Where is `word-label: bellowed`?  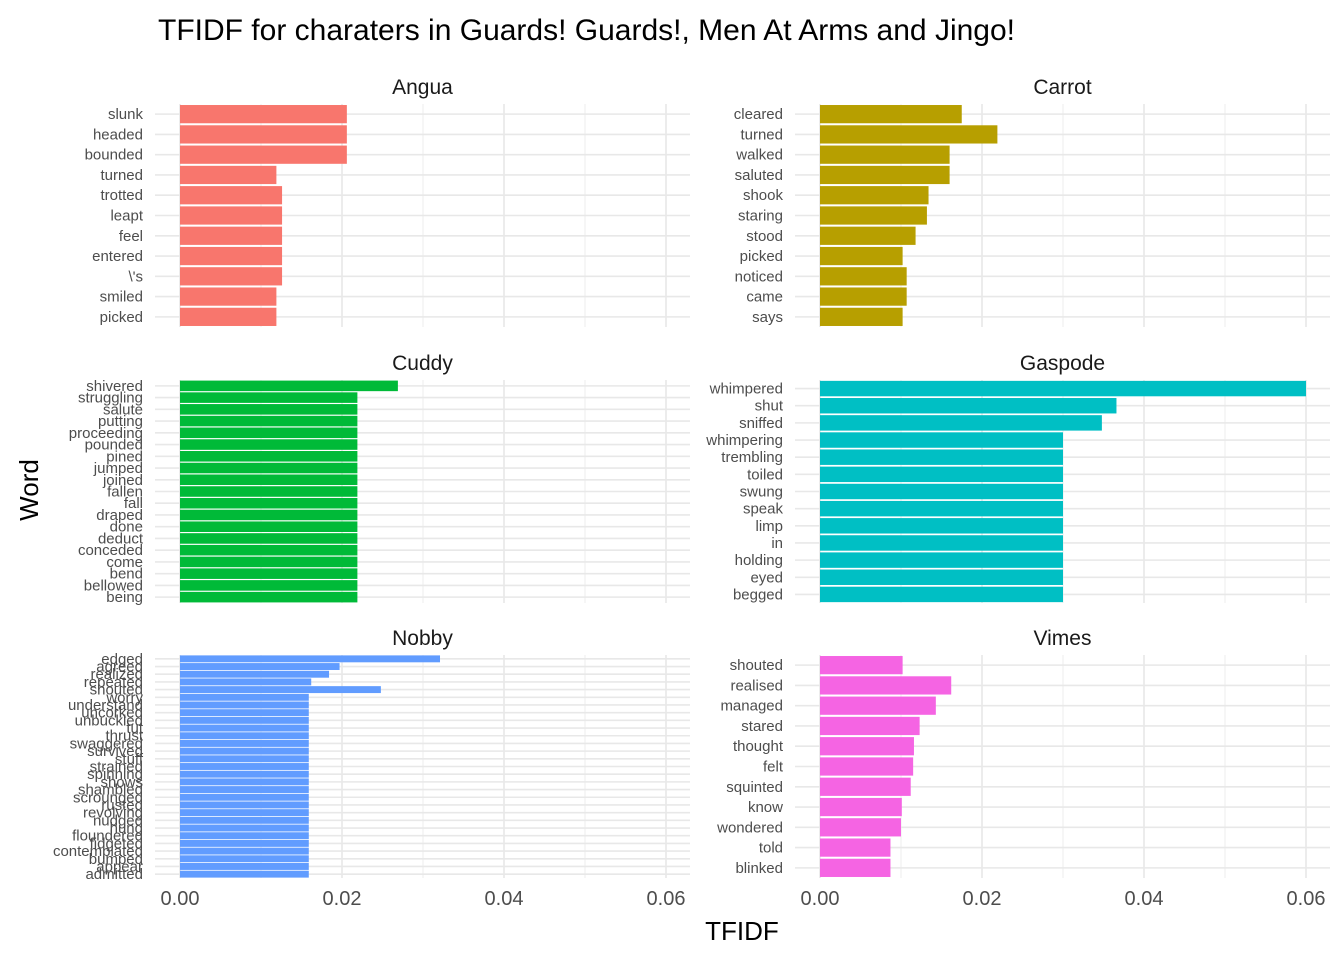
word-label: bellowed is located at coordinates (113, 585).